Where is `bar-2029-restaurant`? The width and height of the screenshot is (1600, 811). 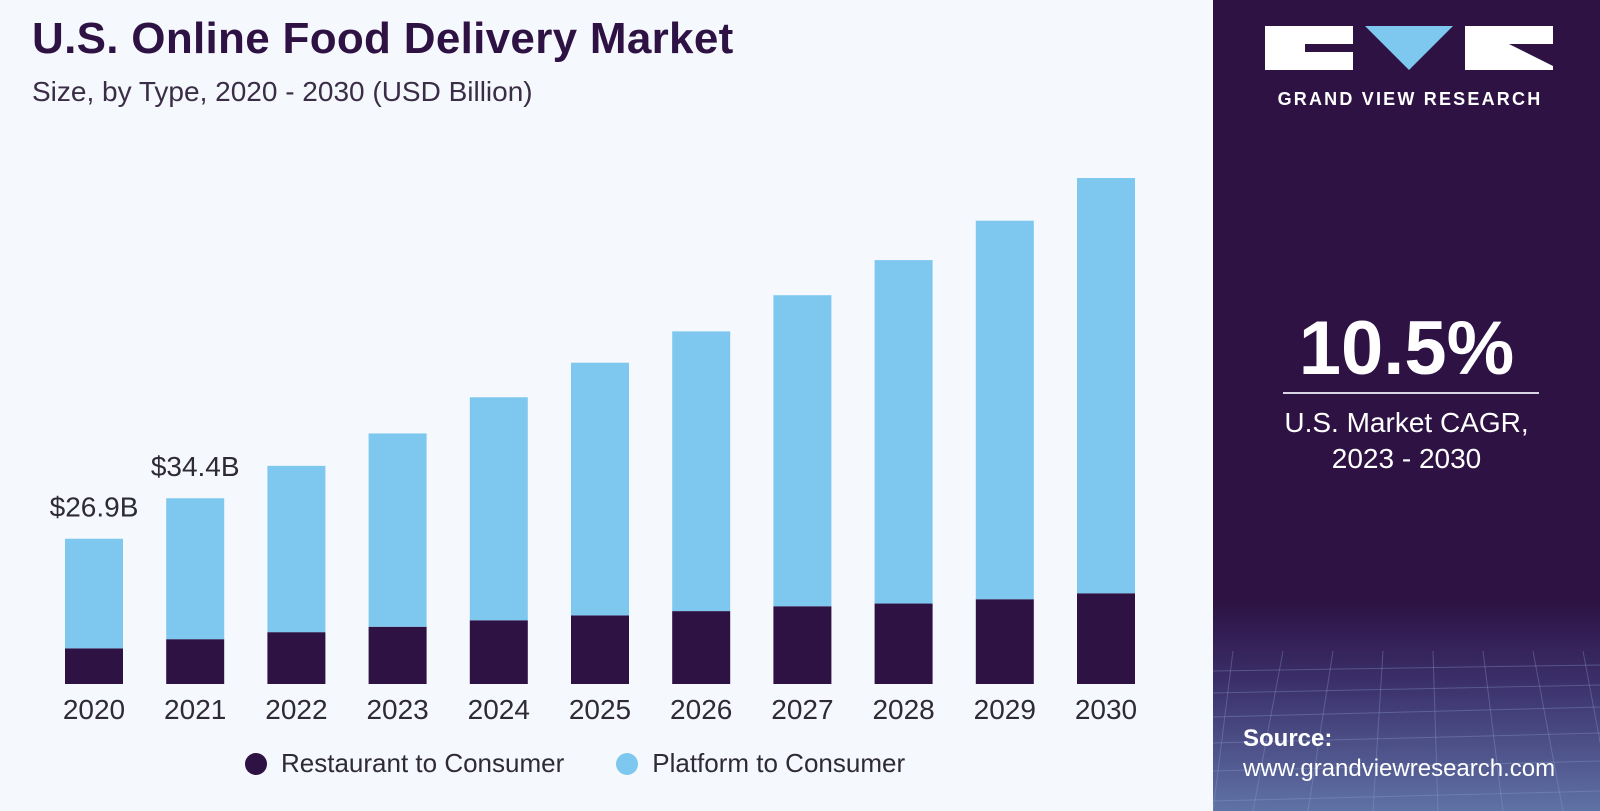
bar-2029-restaurant is located at coordinates (1004, 641).